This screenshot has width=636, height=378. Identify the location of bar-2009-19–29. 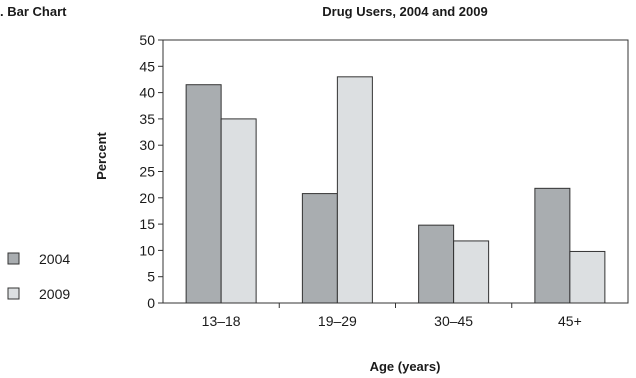
(354, 190).